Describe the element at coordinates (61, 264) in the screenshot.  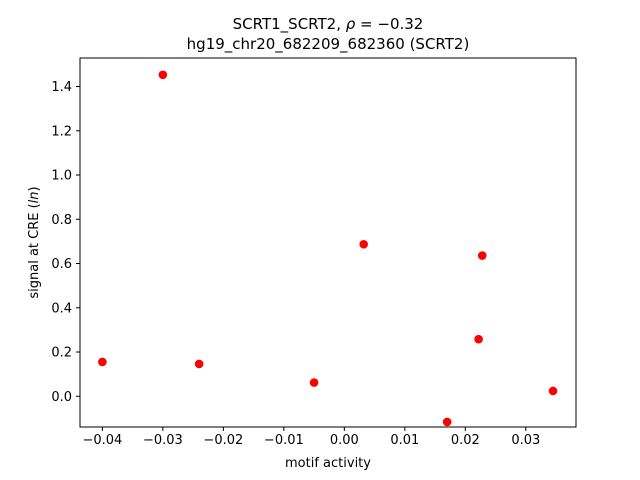
I see `y-tick-label: 0.6` at that location.